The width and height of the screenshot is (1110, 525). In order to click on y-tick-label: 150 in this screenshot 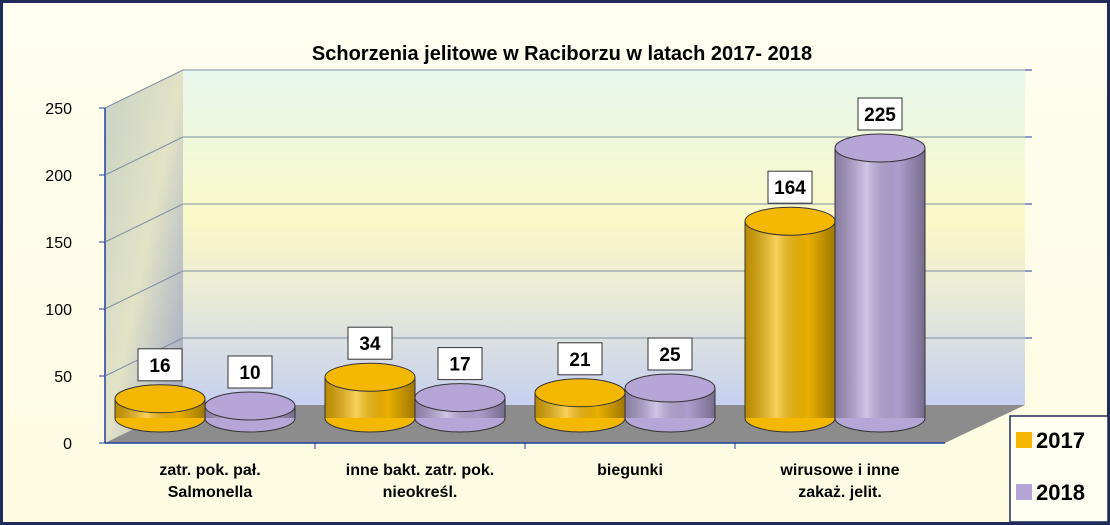, I will do `click(58, 243)`.